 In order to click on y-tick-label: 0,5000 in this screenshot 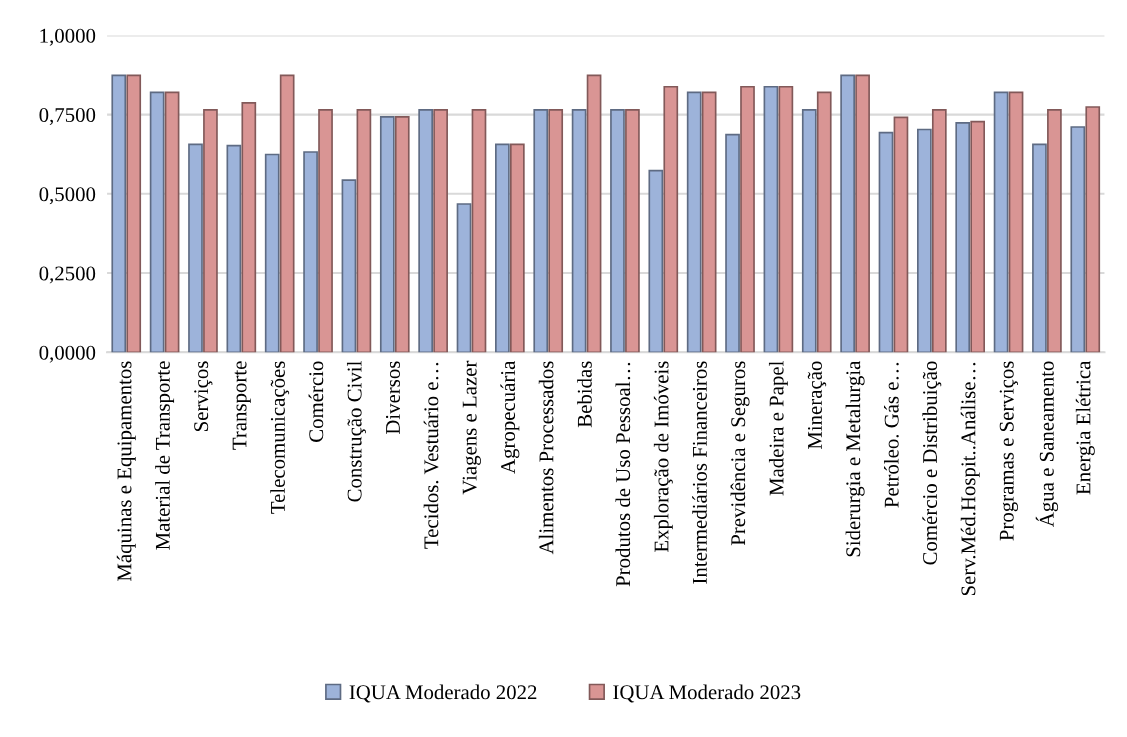, I will do `click(67, 196)`.